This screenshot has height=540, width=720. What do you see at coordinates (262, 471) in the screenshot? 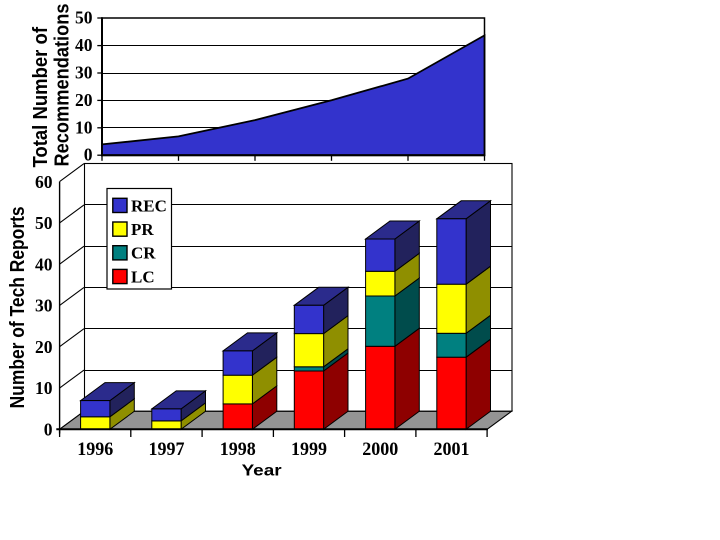
I see `svg-text: Year` at bounding box center [262, 471].